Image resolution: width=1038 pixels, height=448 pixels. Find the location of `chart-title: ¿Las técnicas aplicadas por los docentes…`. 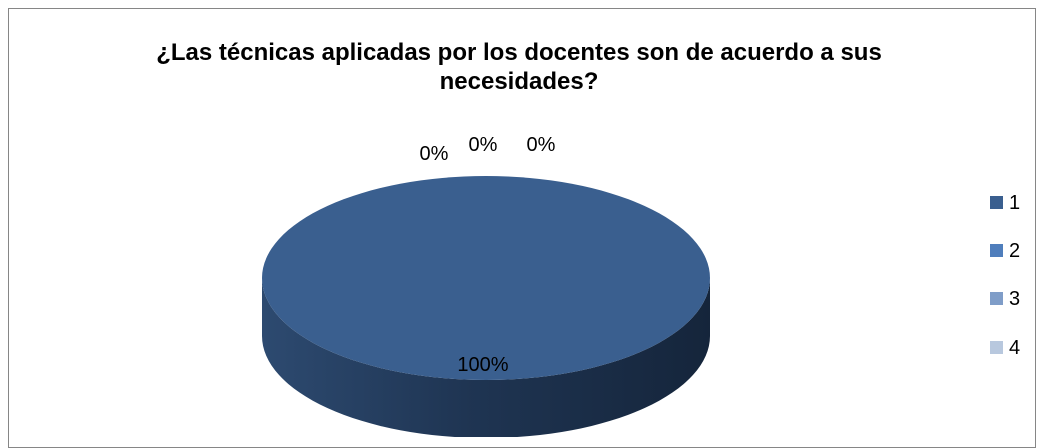

chart-title: ¿Las técnicas aplicadas por los docentes… is located at coordinates (519, 67).